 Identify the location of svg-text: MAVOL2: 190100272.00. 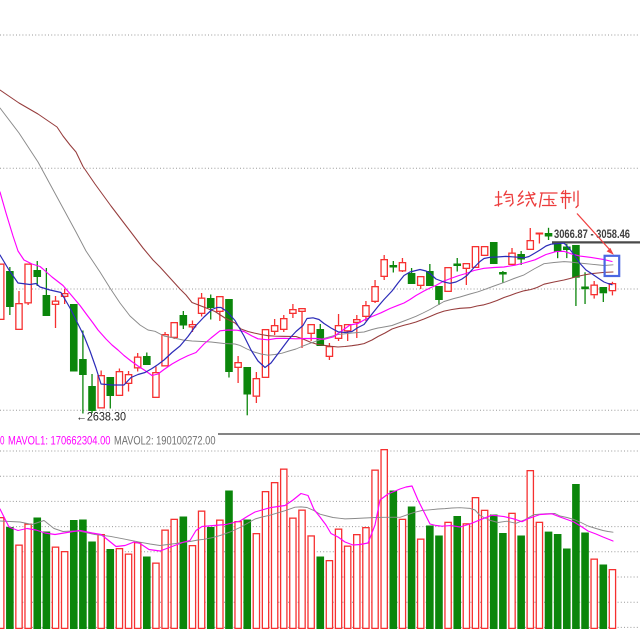
(165, 442).